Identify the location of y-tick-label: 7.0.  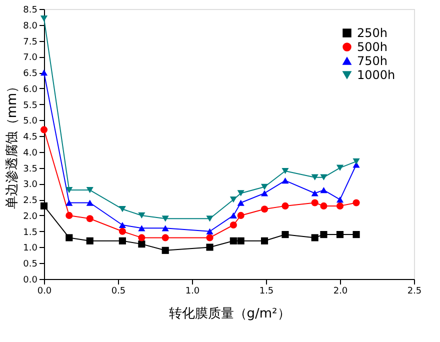
(30, 58).